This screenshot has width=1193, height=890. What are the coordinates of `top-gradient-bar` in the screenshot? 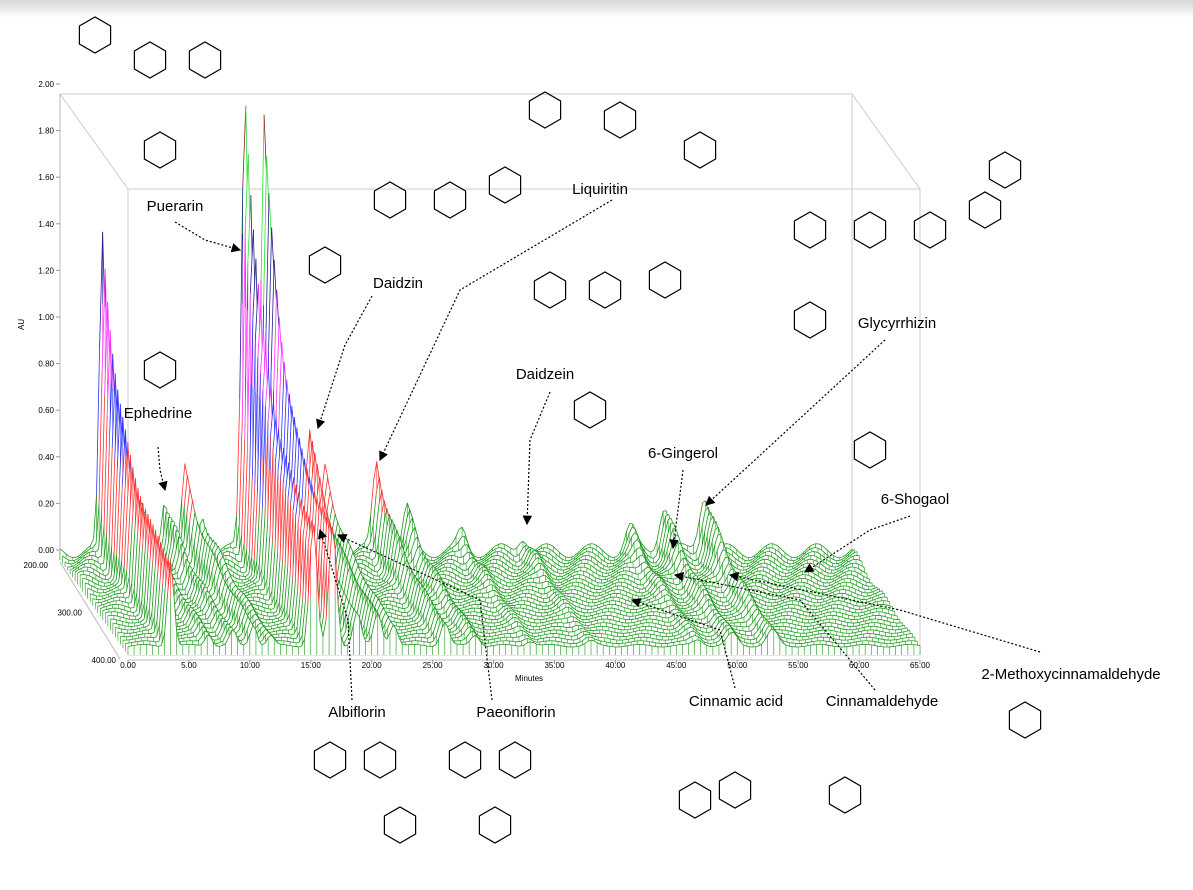 It's located at (596, 9).